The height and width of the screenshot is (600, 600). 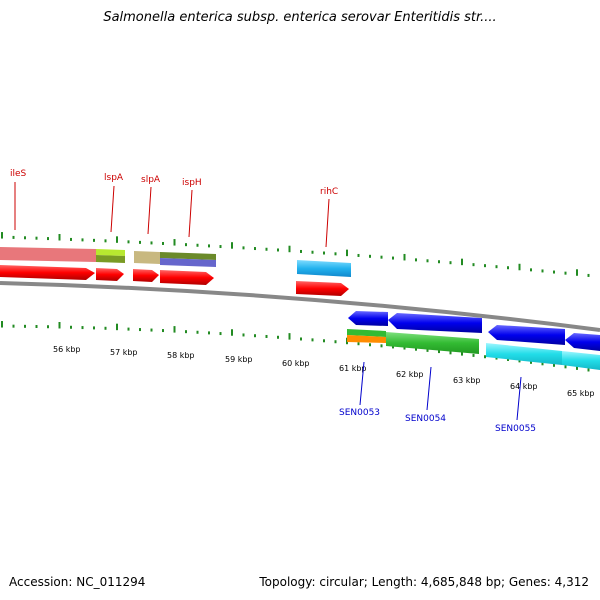 What do you see at coordinates (366, 339) in the screenshot?
I see `feature-bar-SEN0053-bottom` at bounding box center [366, 339].